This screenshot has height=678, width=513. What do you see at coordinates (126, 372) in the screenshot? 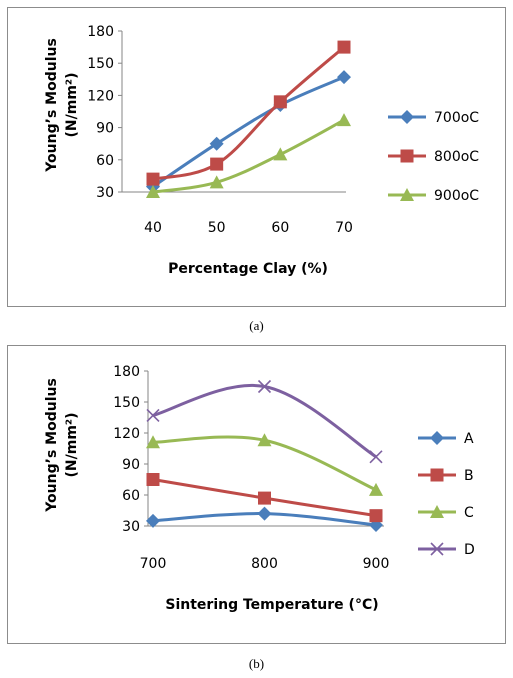
I see `chart-b-y-tick-label-180: 180` at bounding box center [126, 372].